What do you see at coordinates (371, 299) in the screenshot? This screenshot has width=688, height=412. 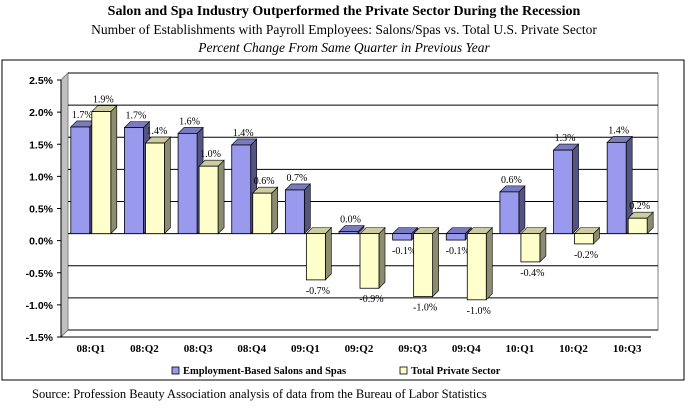 I see `data-label: -0.9%` at bounding box center [371, 299].